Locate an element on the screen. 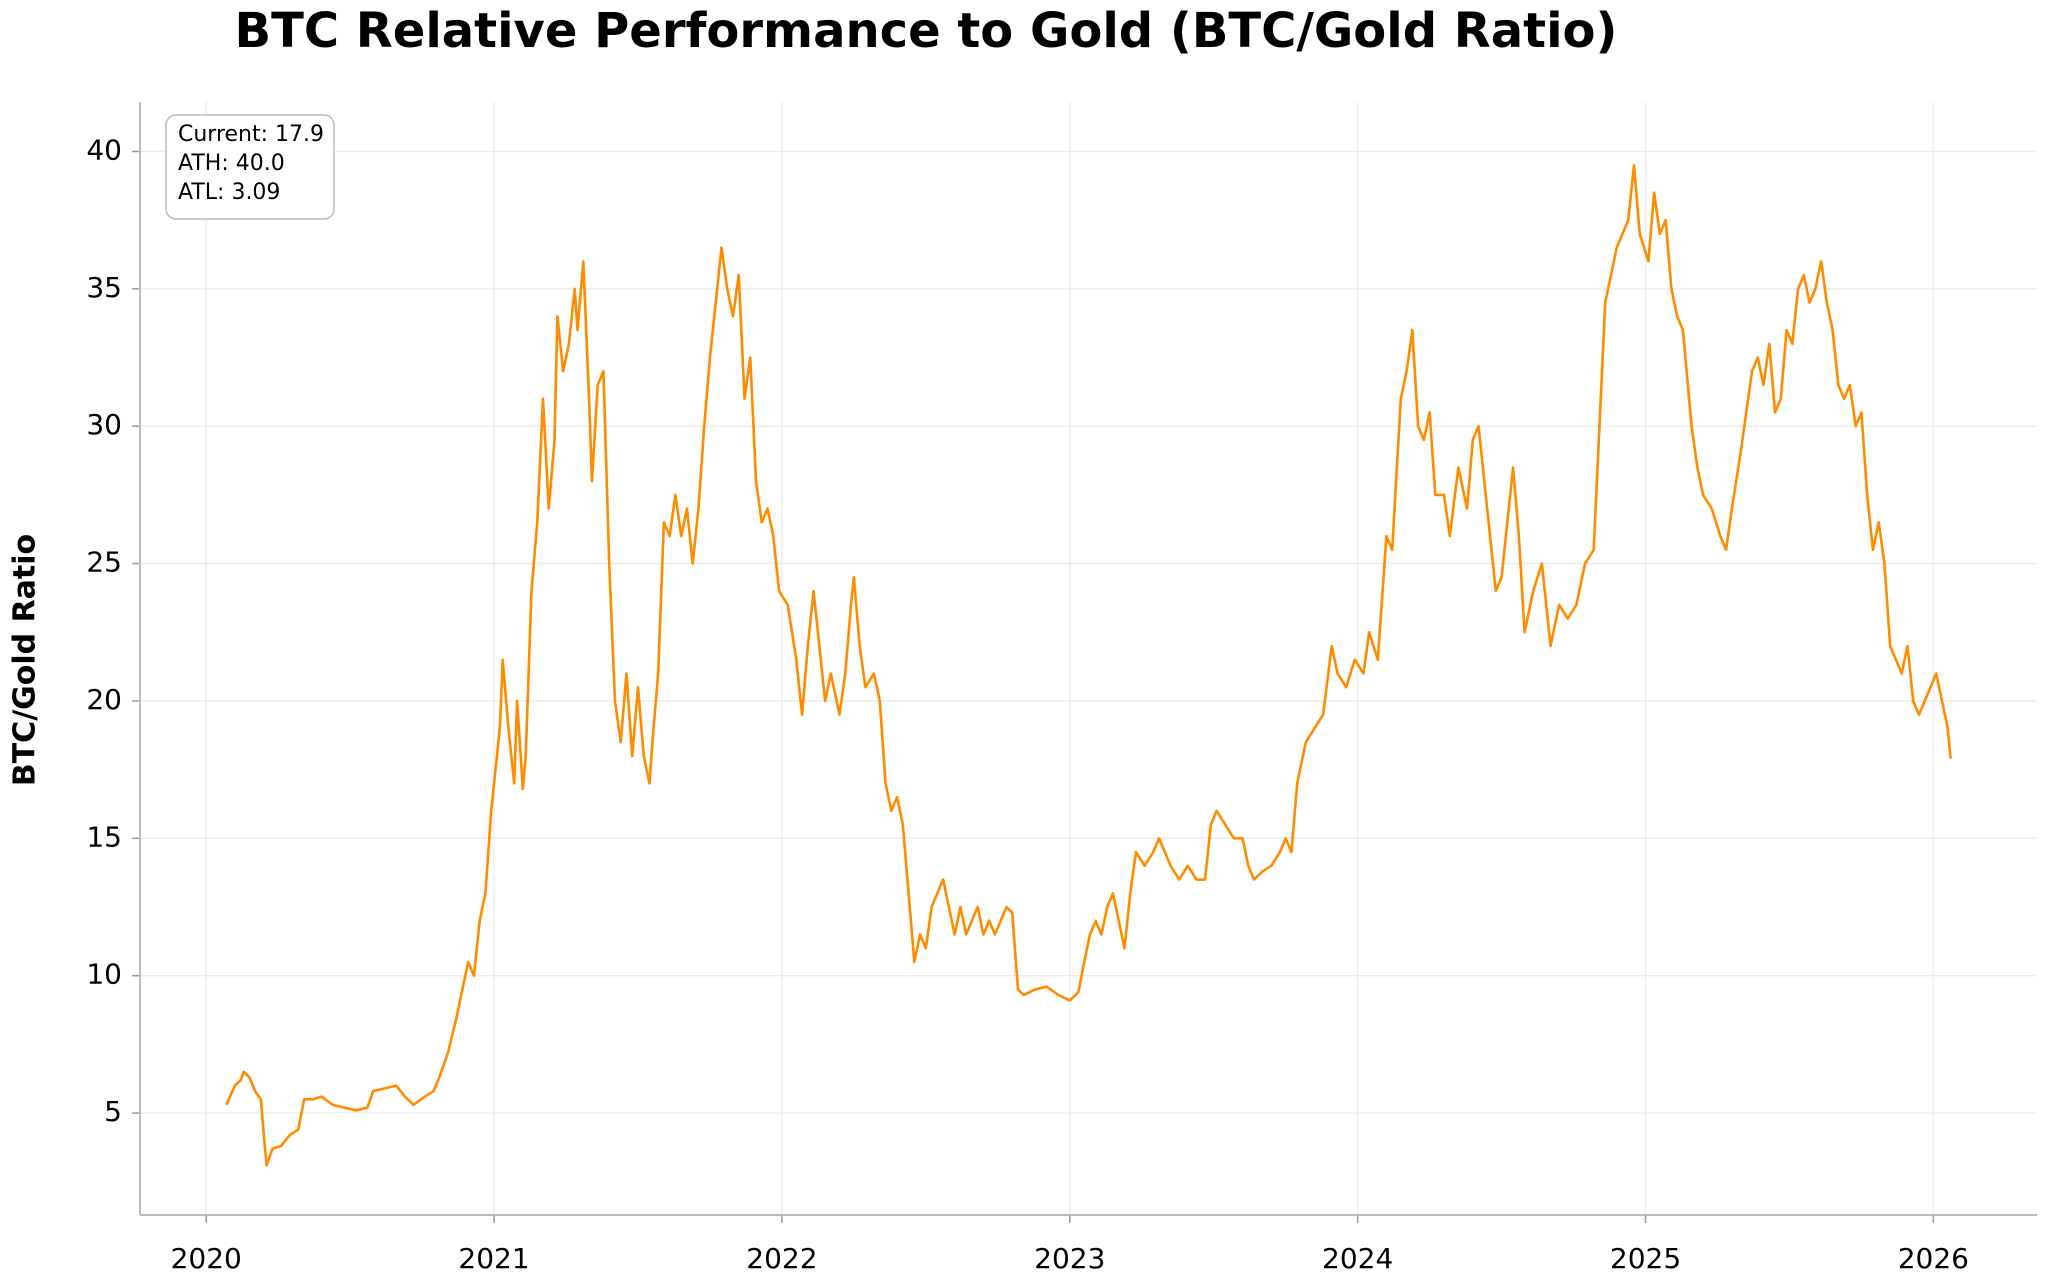 The image size is (2048, 1288). x-tick-label: 2021 is located at coordinates (493, 1258).